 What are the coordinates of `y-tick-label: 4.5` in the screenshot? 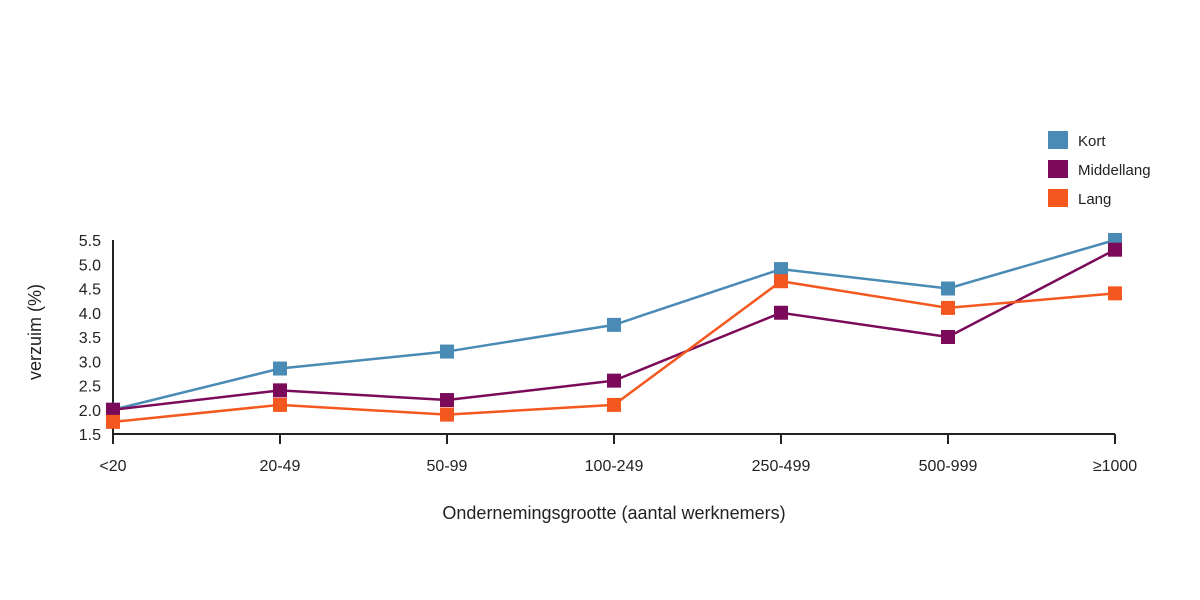 It's located at (90, 290).